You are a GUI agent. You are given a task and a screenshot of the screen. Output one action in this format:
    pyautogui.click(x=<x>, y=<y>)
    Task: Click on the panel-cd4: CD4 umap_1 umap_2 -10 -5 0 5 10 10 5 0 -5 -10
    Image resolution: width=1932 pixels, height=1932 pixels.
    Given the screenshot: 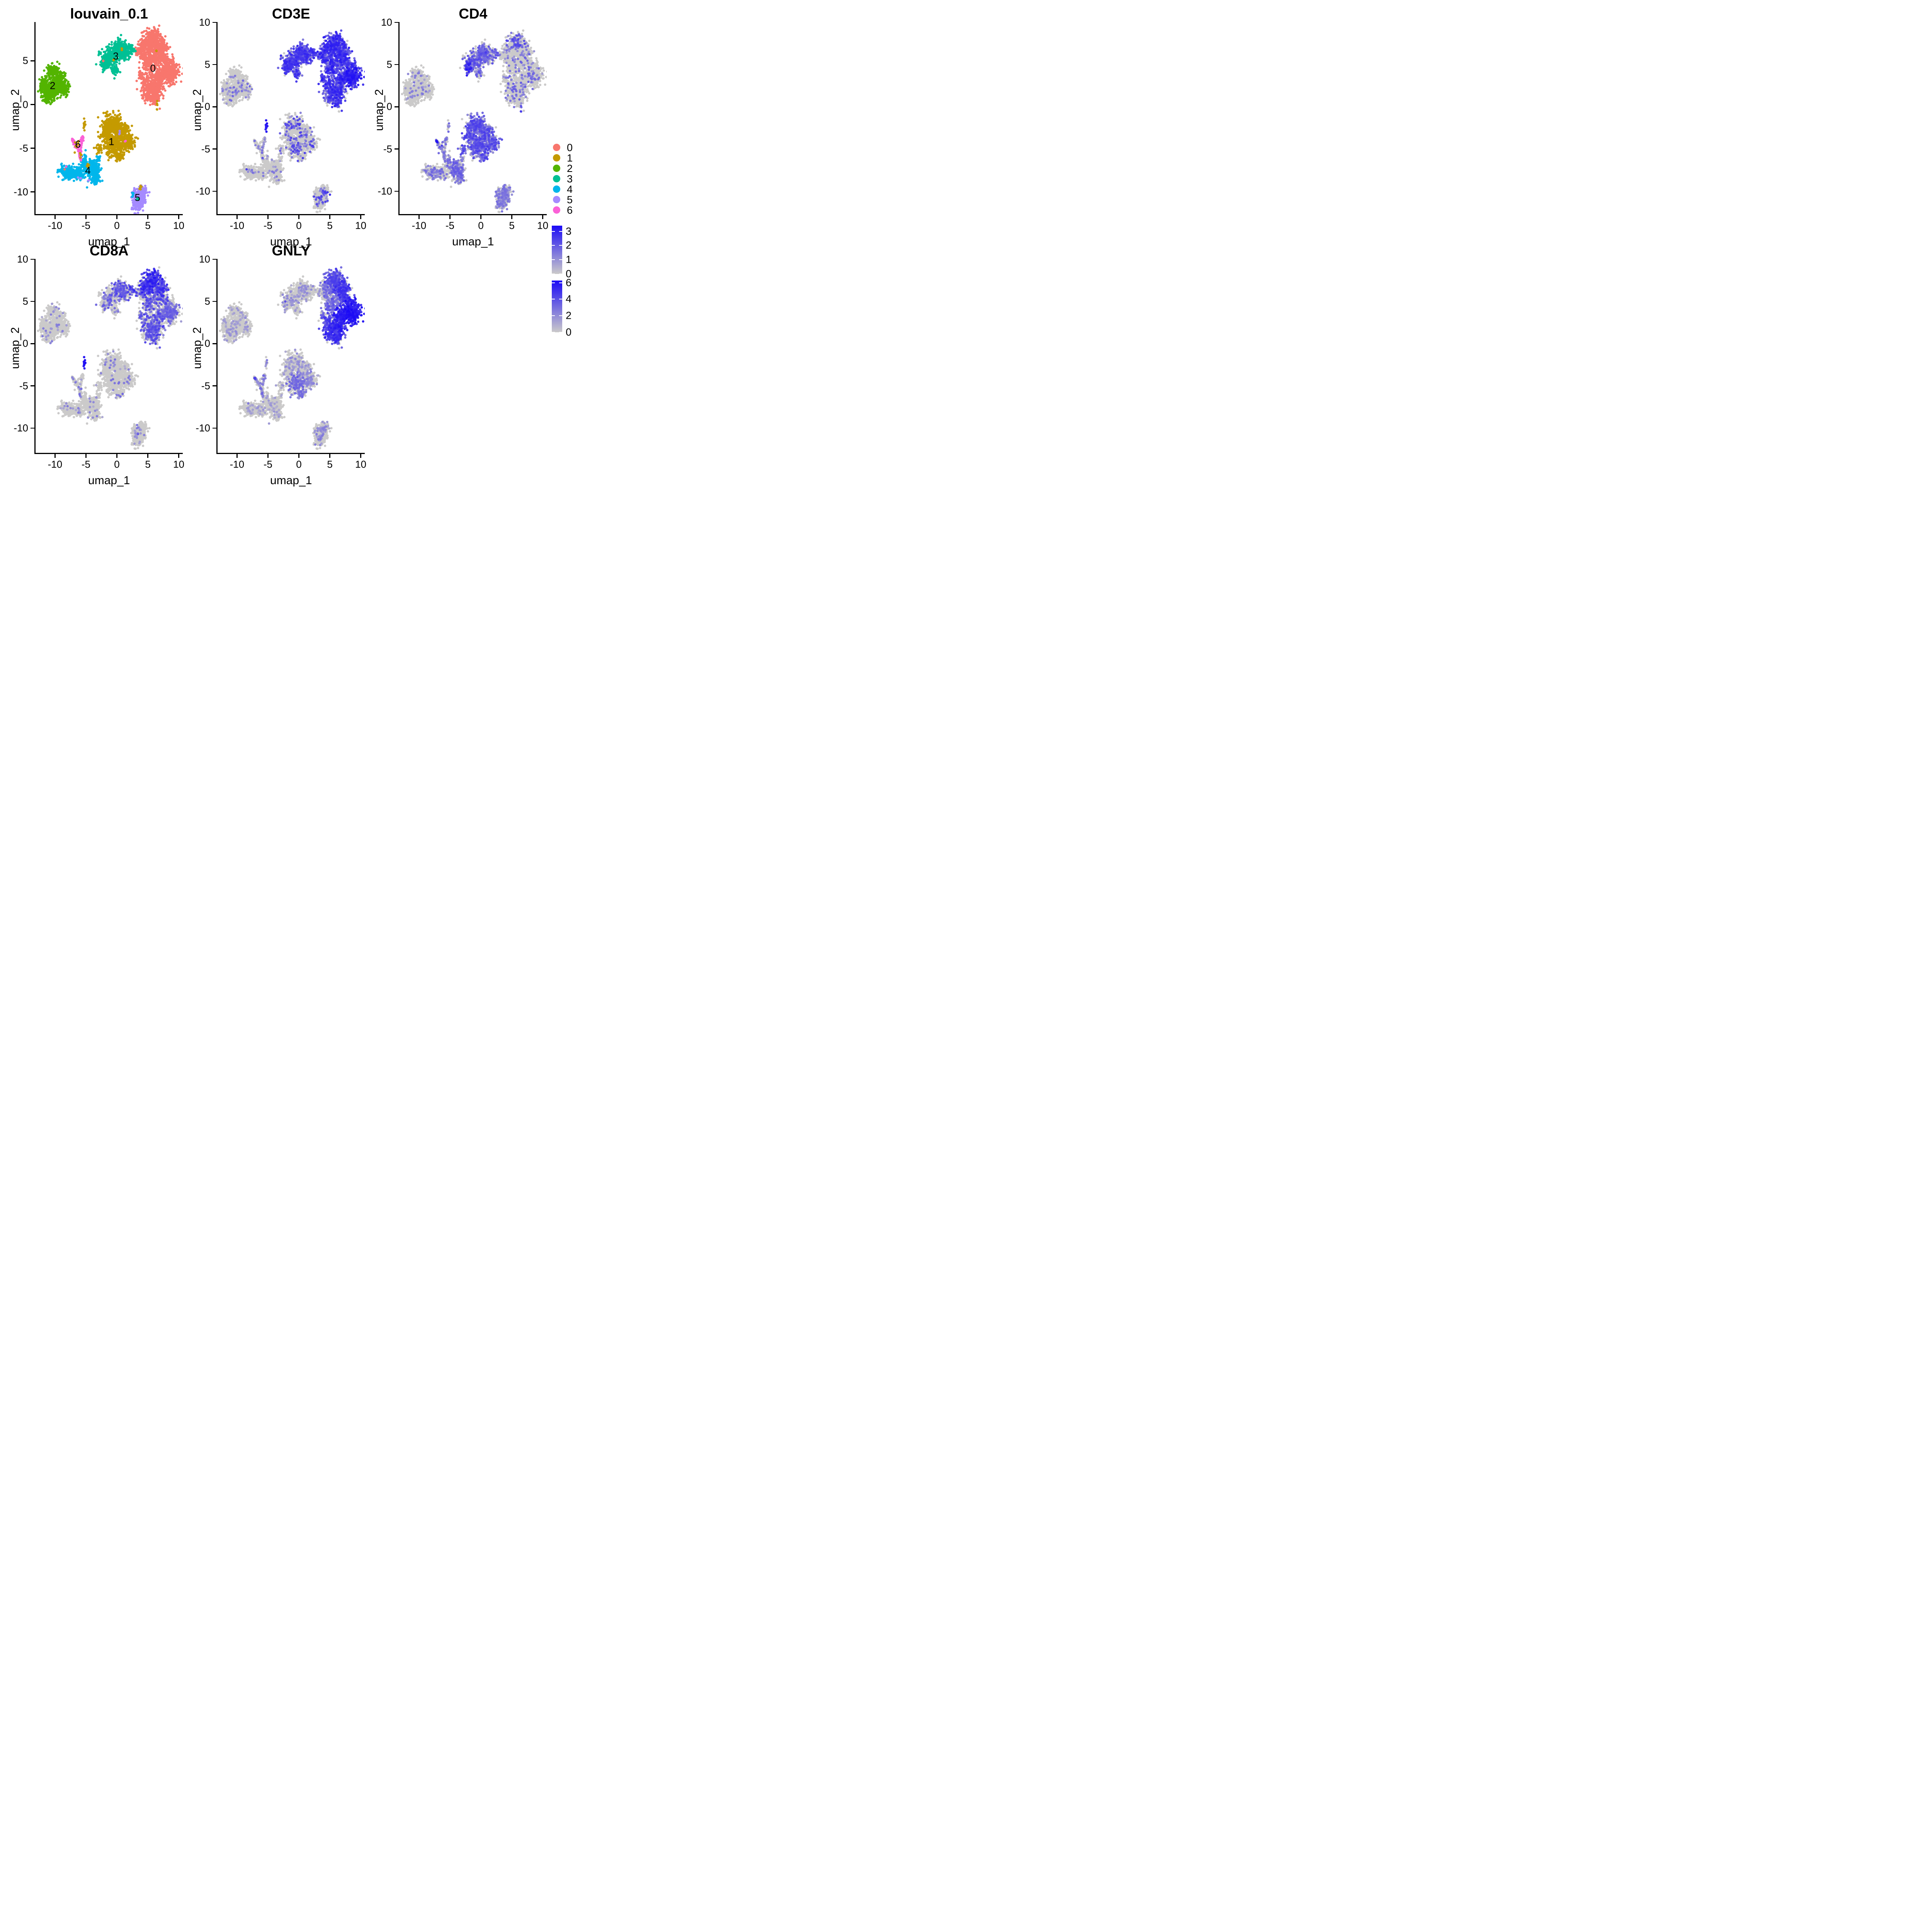 What is the action you would take?
    pyautogui.click(x=474, y=125)
    